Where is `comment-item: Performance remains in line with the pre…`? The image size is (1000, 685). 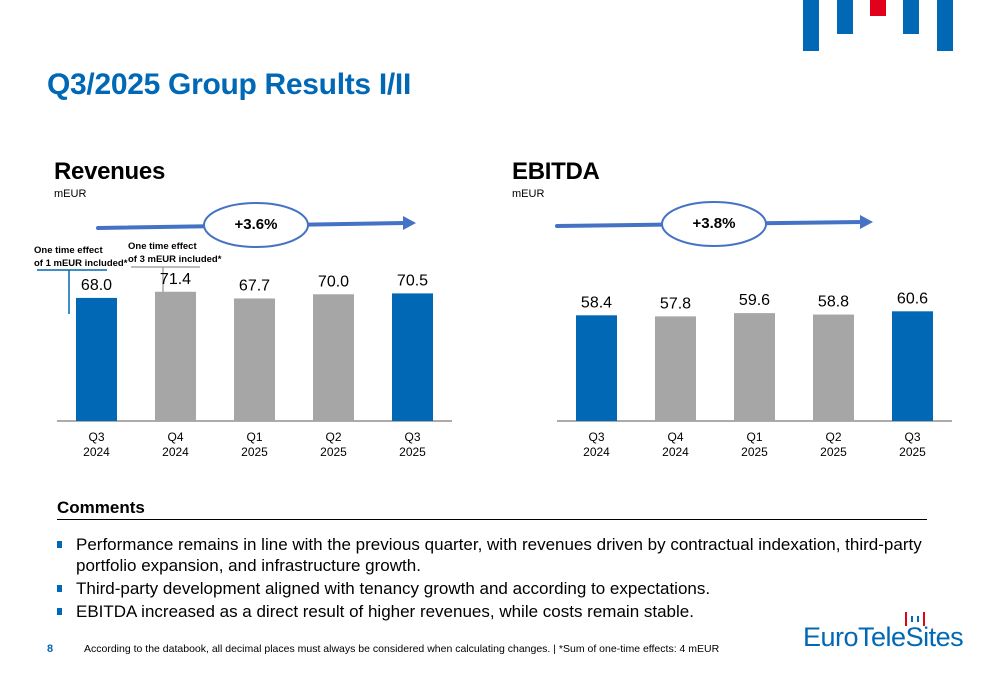
comment-item: Performance remains in line with the pre… is located at coordinates (497, 555).